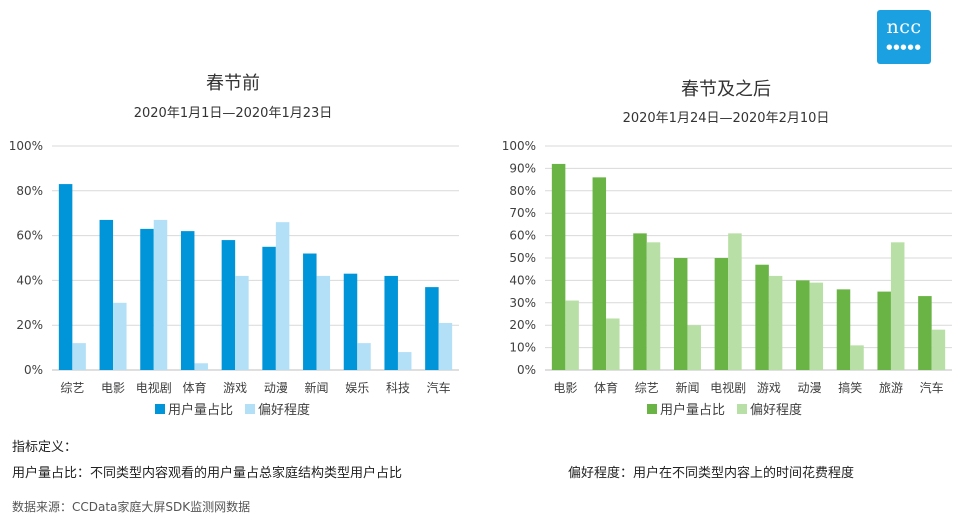  What do you see at coordinates (233, 83) in the screenshot?
I see `chart-title: 春节前` at bounding box center [233, 83].